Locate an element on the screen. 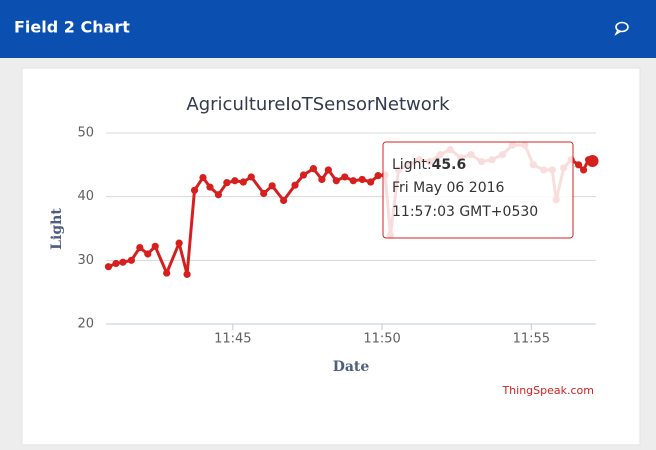 This screenshot has height=450, width=656. x-tick-label: 11:55 is located at coordinates (531, 339).